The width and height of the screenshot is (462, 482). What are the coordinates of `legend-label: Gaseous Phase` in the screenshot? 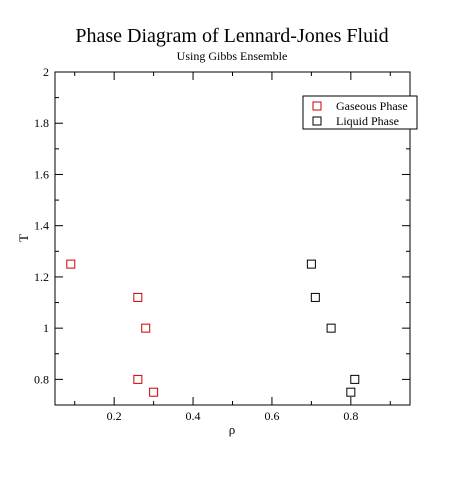 It's located at (372, 106).